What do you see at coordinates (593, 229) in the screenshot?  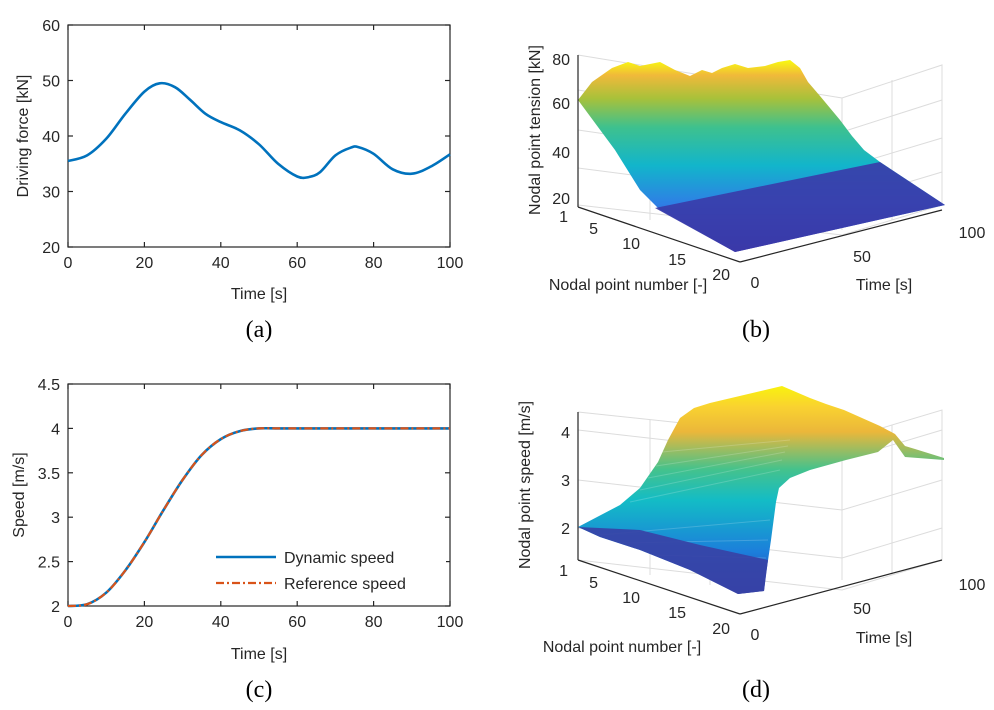 I see `y-tick-label-b: 5` at bounding box center [593, 229].